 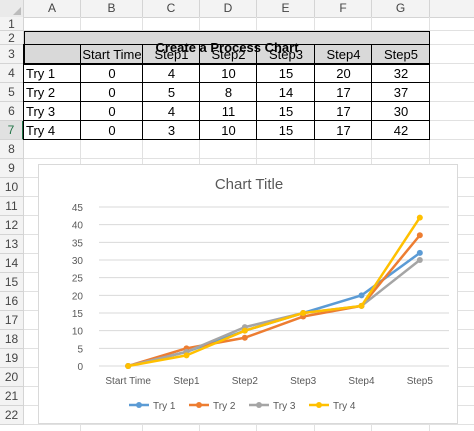 What do you see at coordinates (41, 73) in the screenshot?
I see `row-label-cell: Try 1` at bounding box center [41, 73].